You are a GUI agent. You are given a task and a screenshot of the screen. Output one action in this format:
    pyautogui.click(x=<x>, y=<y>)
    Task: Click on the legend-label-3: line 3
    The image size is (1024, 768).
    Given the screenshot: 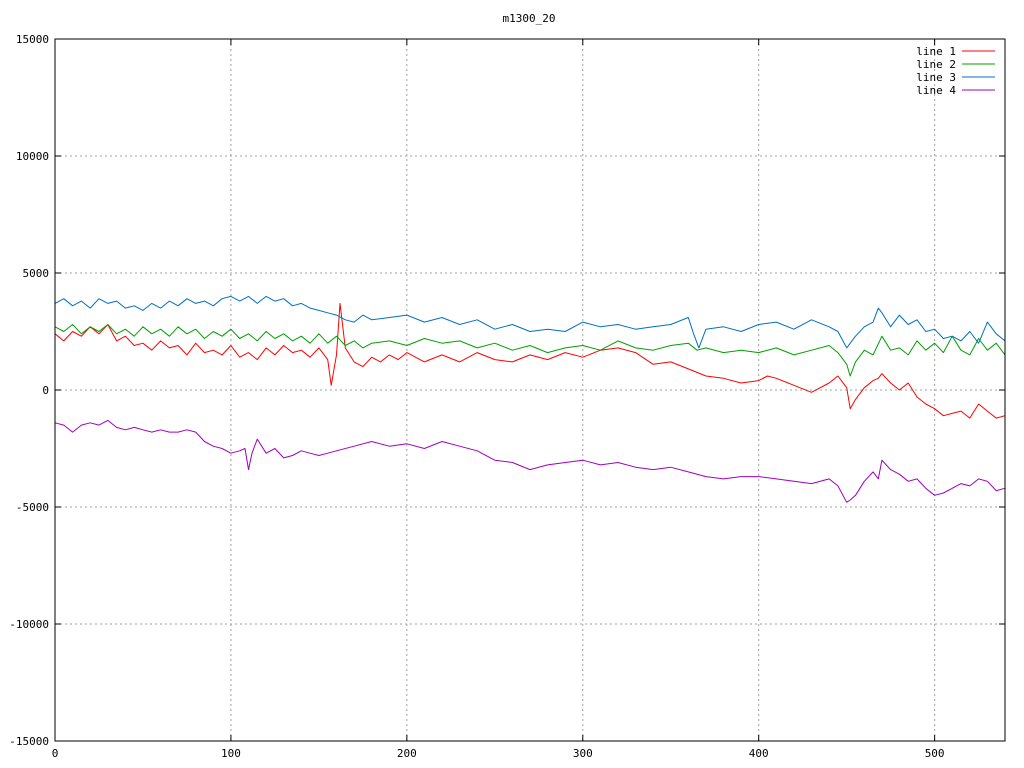 What is the action you would take?
    pyautogui.click(x=936, y=77)
    